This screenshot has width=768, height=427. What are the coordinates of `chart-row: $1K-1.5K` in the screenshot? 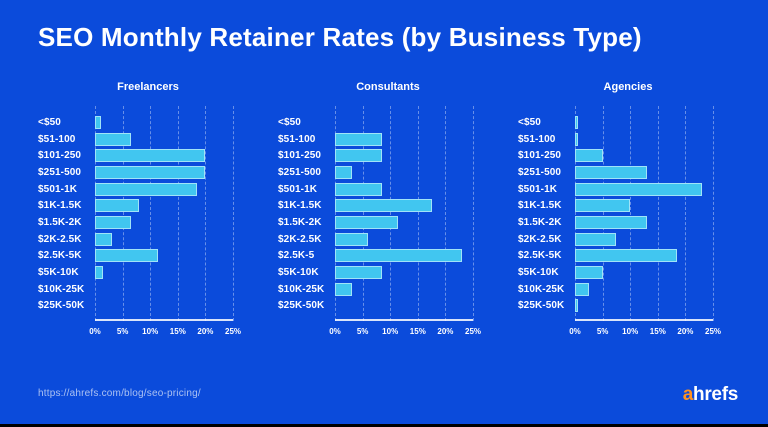 It's located at (628, 205).